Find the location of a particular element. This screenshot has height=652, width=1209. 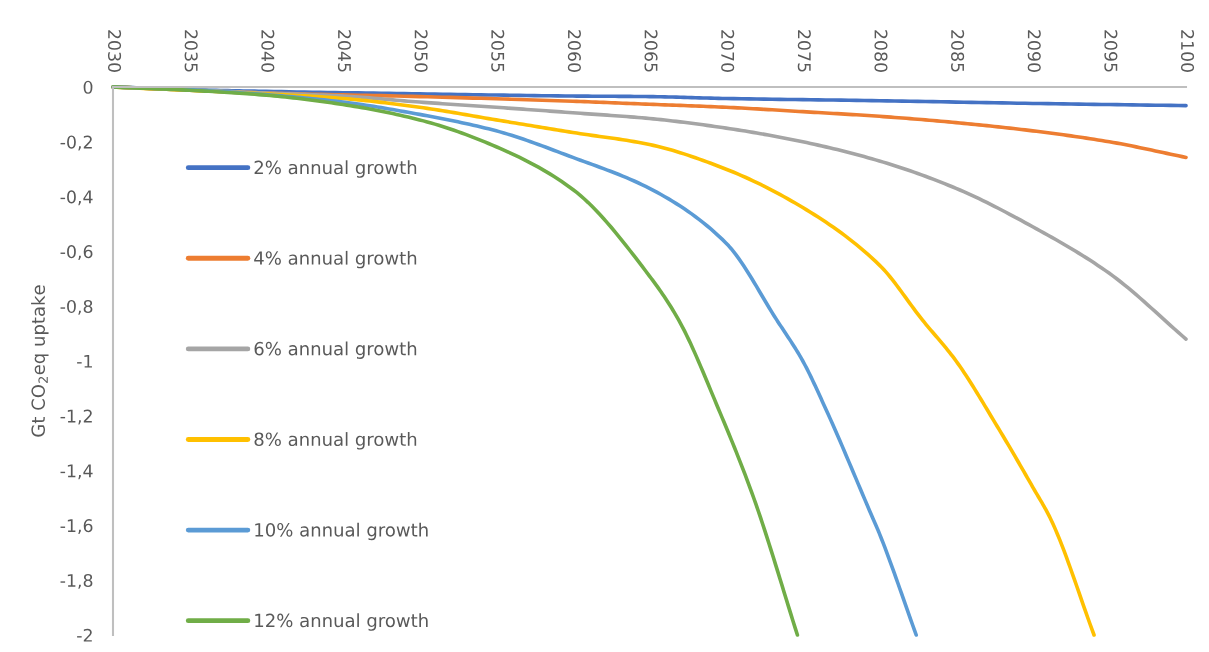

legend-label: 12% annual growth is located at coordinates (341, 622).